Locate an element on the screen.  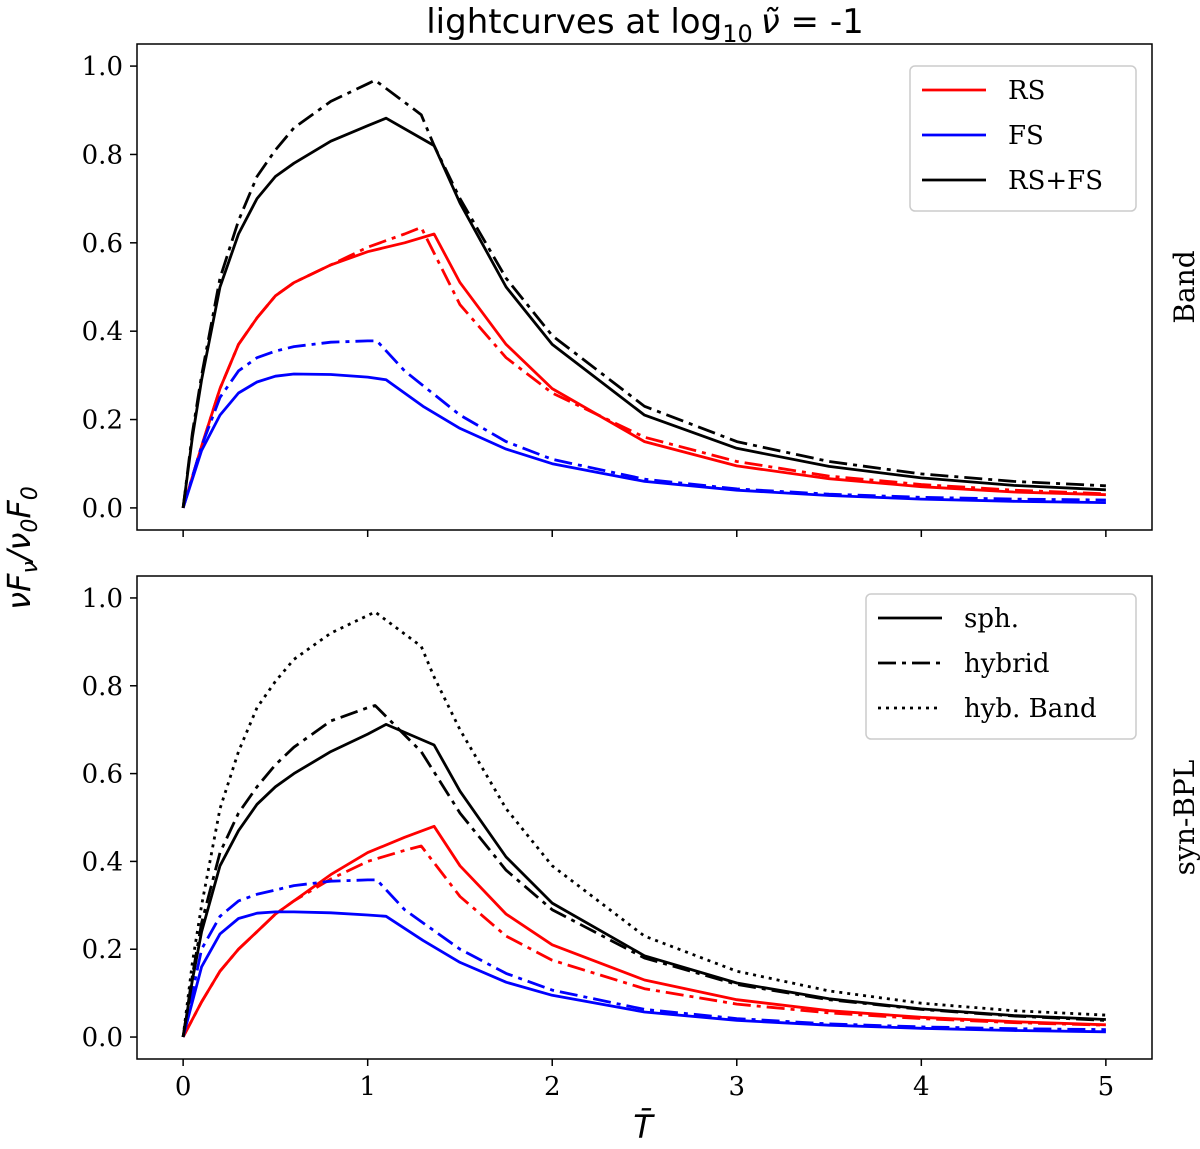
legend-label: FS is located at coordinates (1026, 136).